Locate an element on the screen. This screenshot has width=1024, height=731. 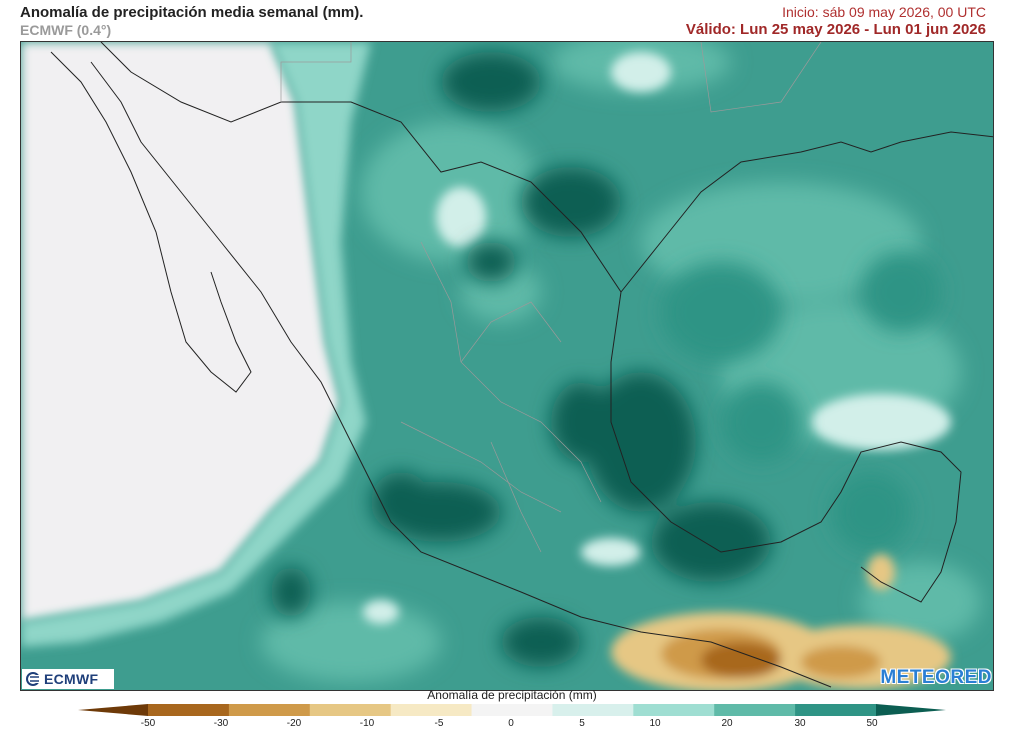
dry-anomaly-area is located at coordinates (781, 622).